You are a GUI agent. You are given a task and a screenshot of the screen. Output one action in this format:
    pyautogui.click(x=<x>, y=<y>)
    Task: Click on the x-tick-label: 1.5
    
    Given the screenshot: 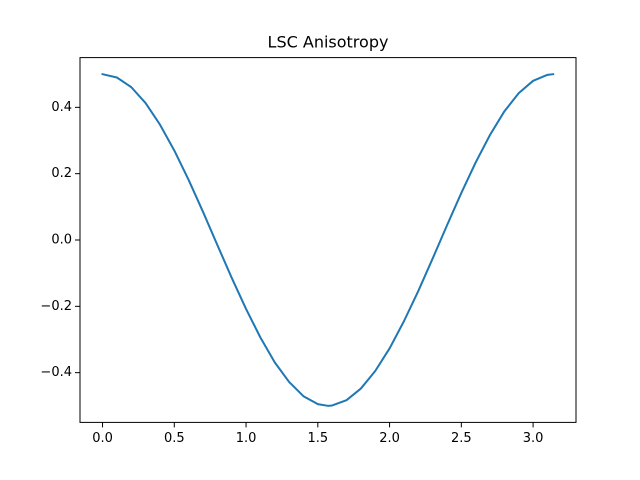 What is the action you would take?
    pyautogui.click(x=317, y=438)
    